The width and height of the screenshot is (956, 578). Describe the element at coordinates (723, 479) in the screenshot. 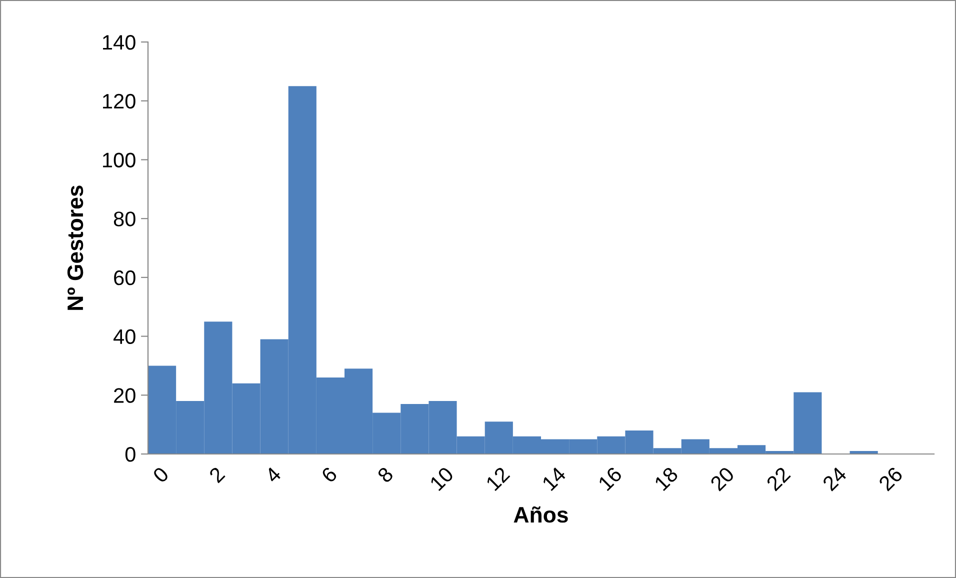

I see `x-tick-label: 20` at that location.